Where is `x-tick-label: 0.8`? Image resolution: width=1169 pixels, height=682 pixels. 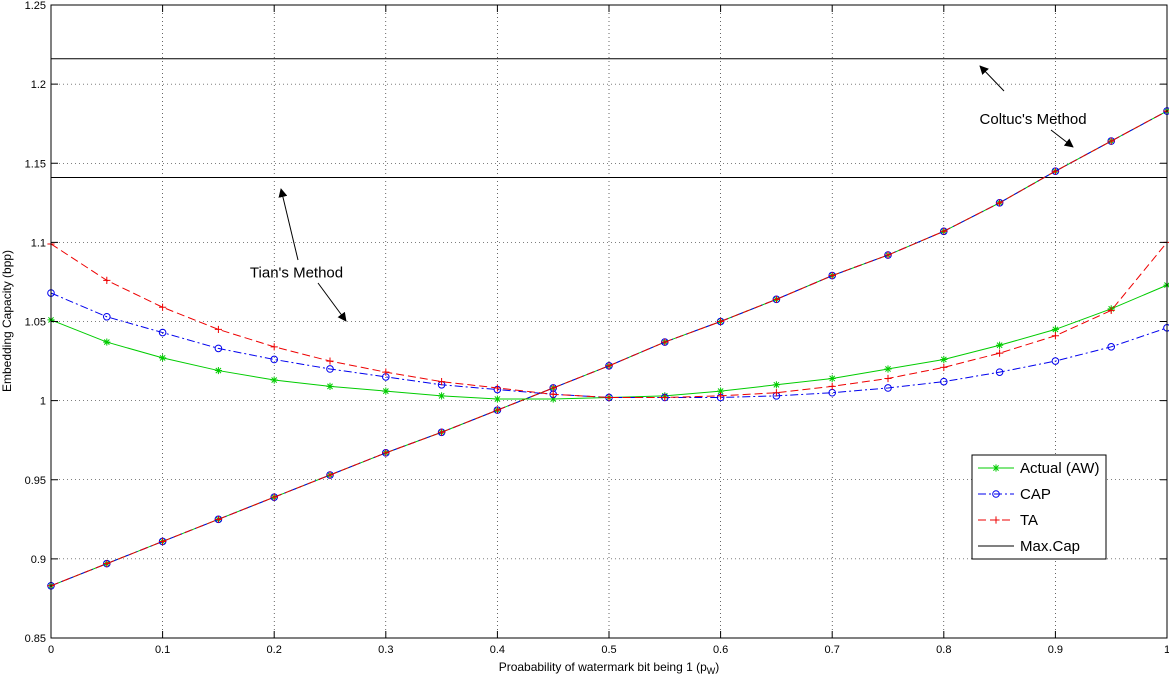
x-tick-label: 0.8 is located at coordinates (943, 650).